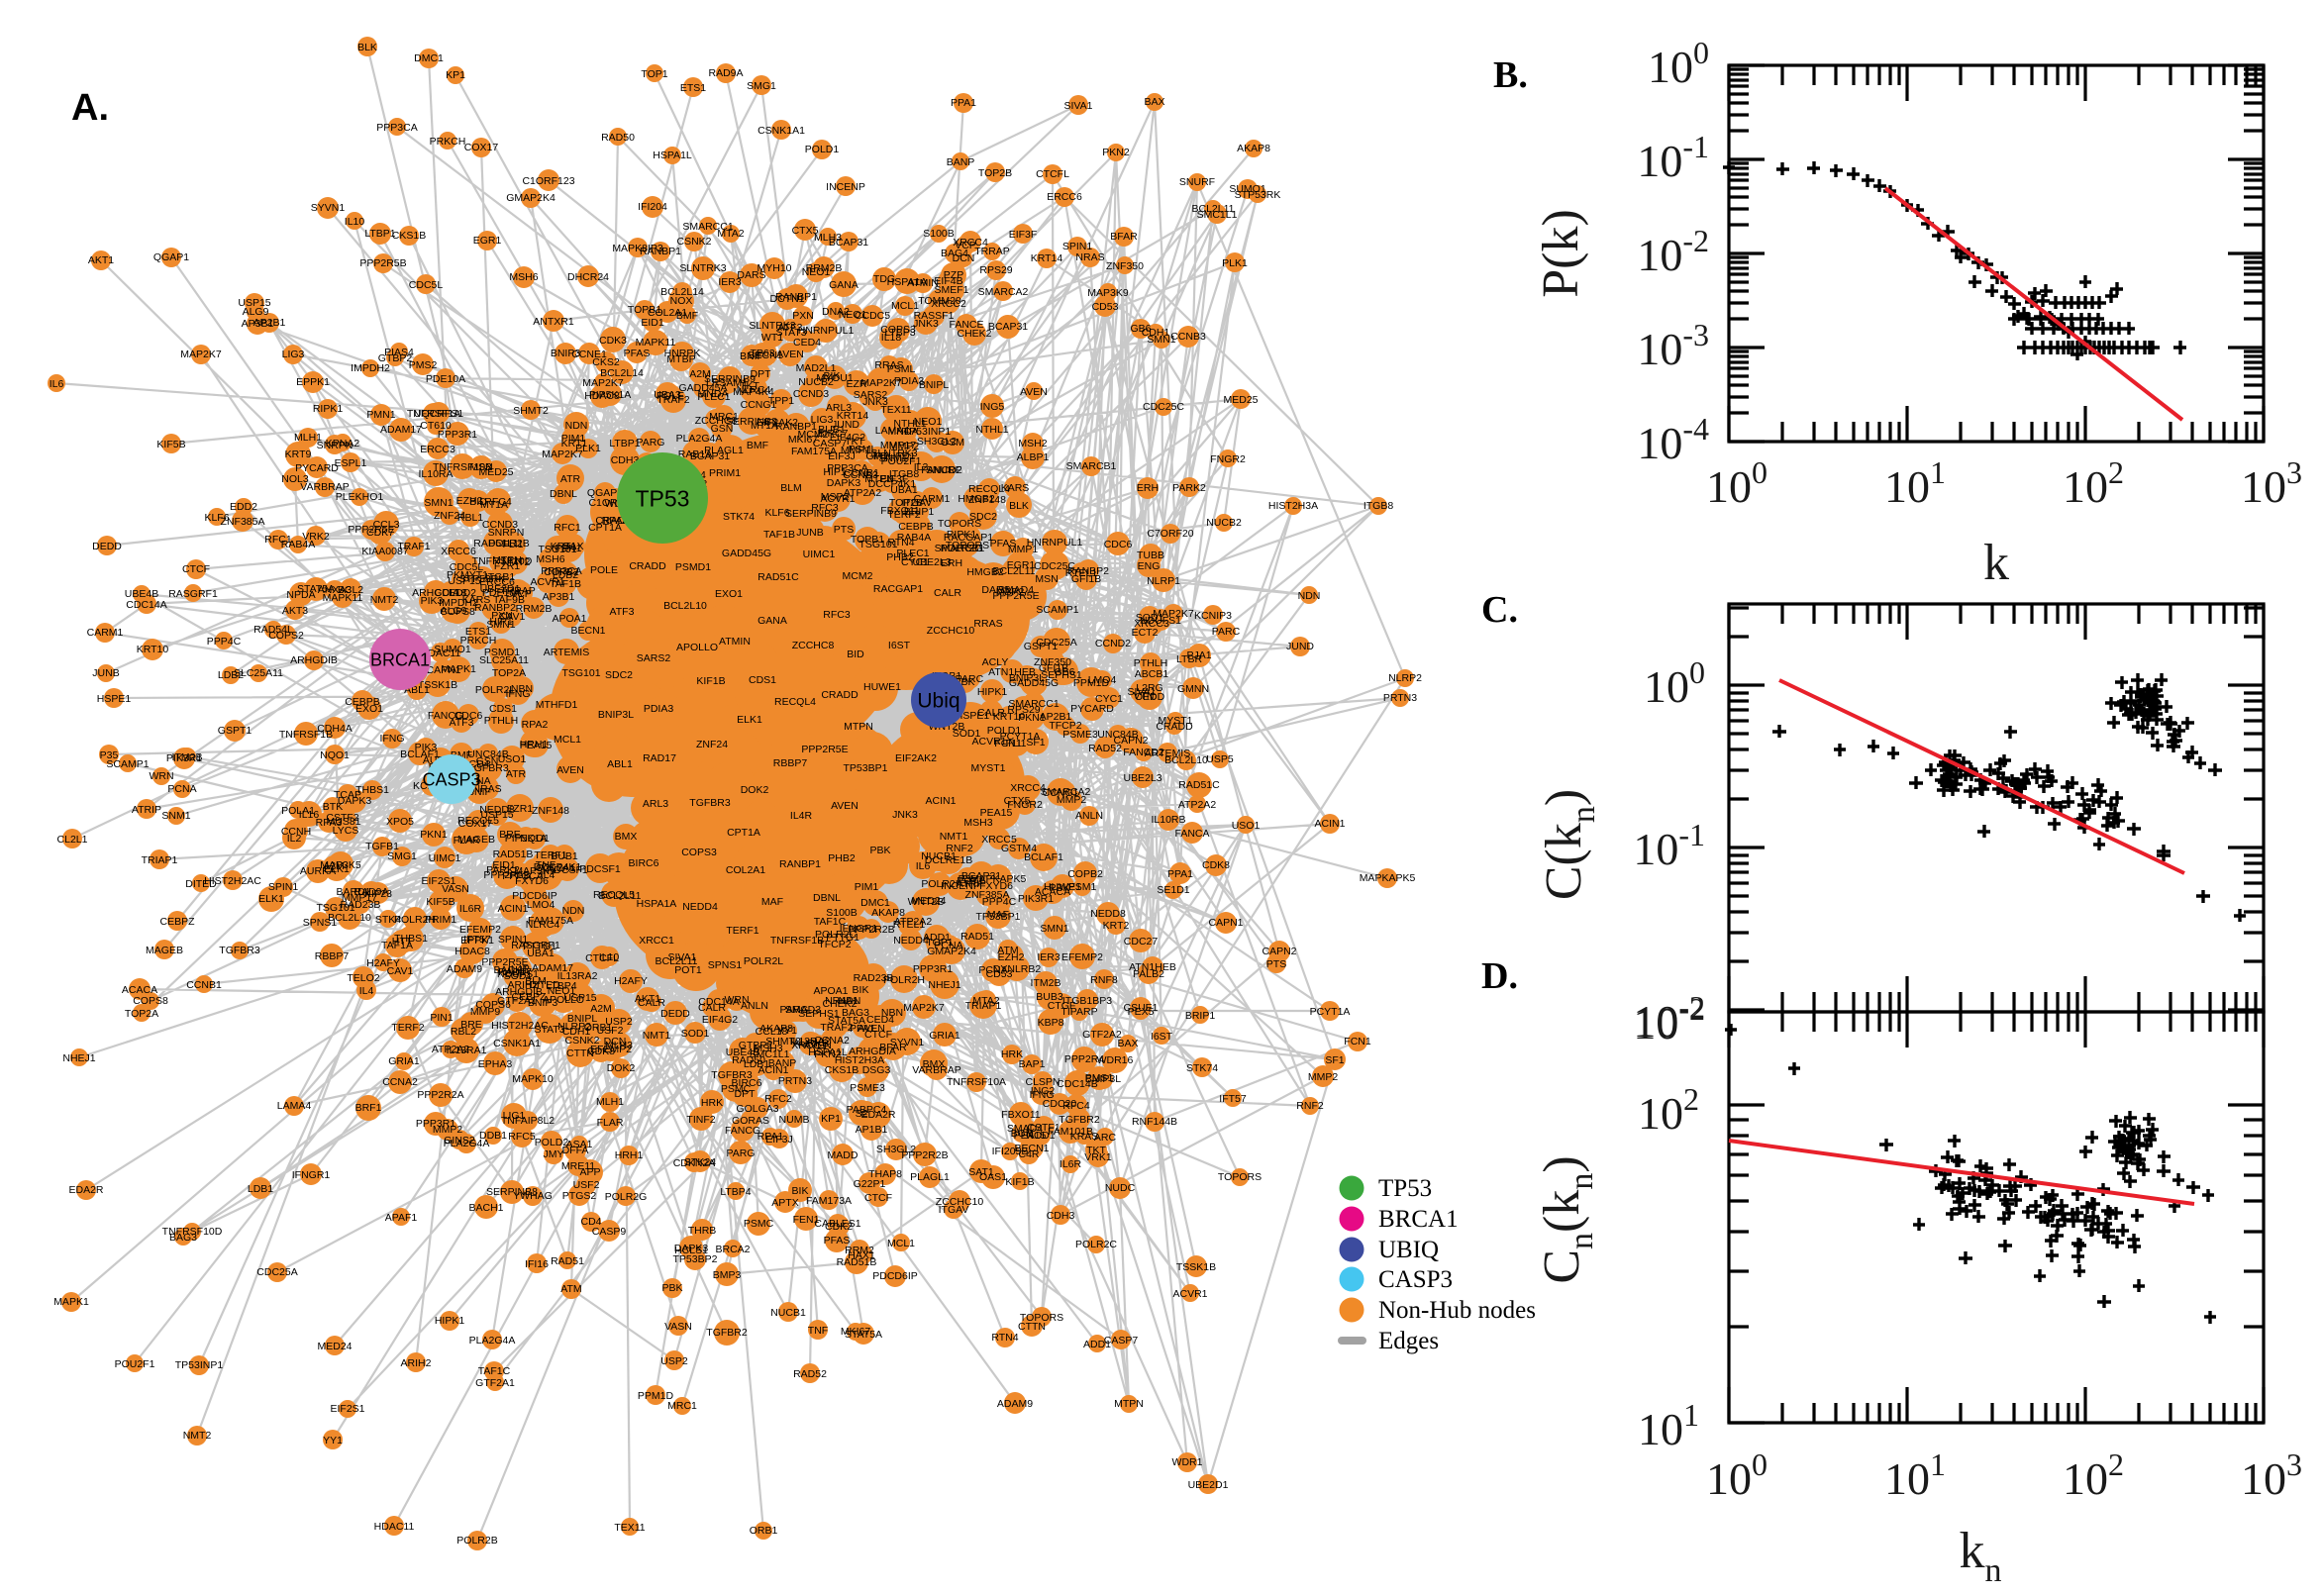 Image resolution: width=2323 pixels, height=1596 pixels. What do you see at coordinates (700, 1162) in the screenshot?
I see `svg-text: STK24` at bounding box center [700, 1162].